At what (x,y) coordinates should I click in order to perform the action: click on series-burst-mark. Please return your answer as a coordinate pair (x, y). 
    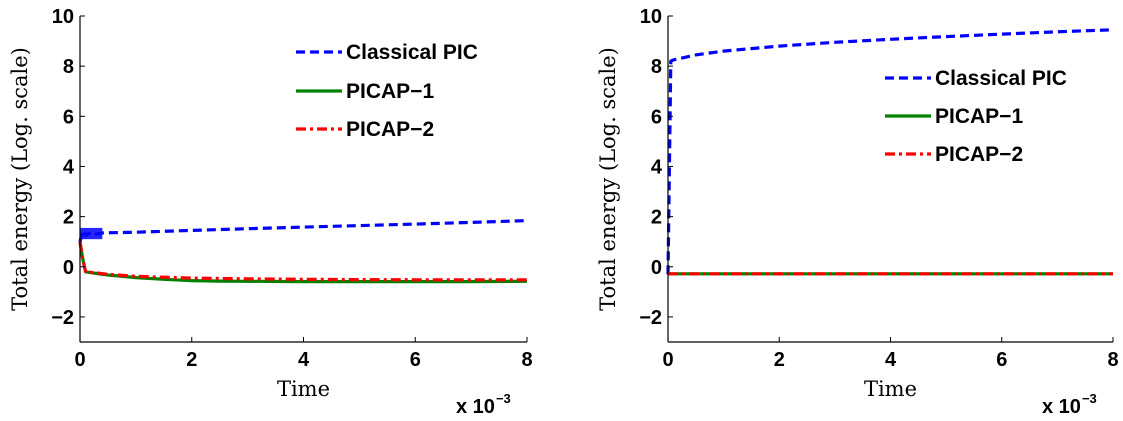
    Looking at the image, I should click on (91, 233).